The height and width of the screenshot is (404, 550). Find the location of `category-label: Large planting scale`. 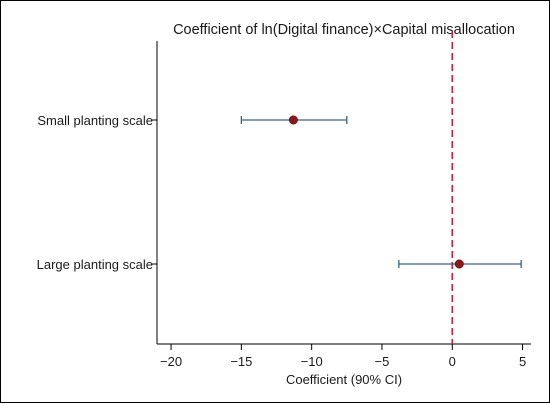

category-label: Large planting scale is located at coordinates (95, 264).